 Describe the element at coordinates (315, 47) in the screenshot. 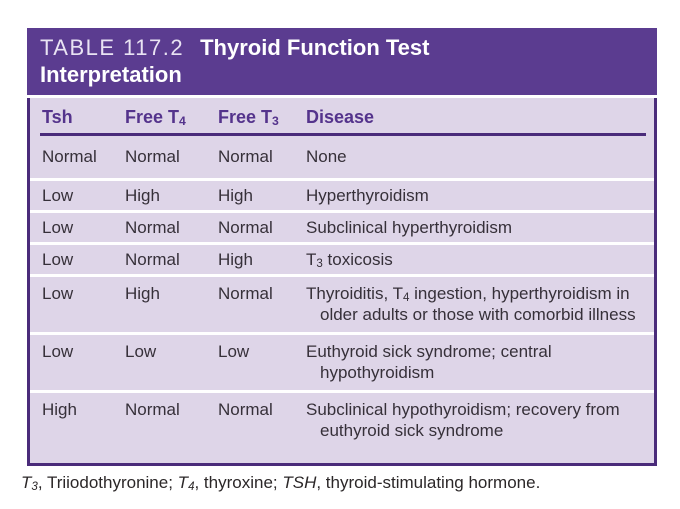

I see `table-title-text: Thyroid Function Test` at that location.